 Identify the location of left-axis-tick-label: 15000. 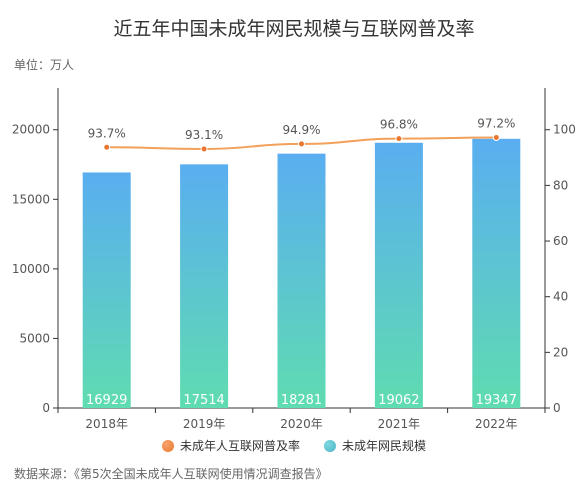
(31, 199).